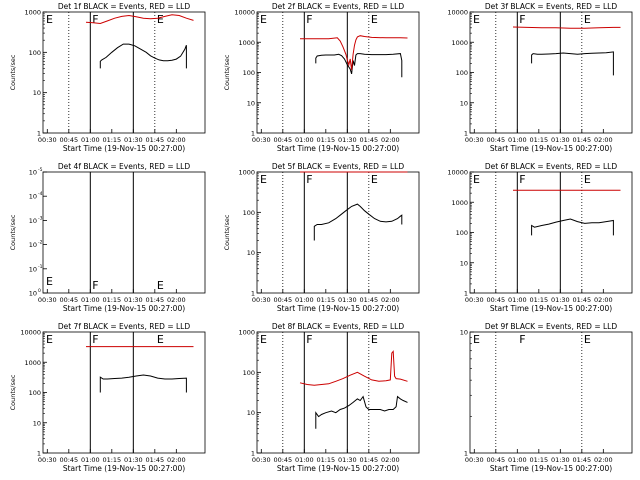  I want to click on y-tick-exponent: -5, so click(40, 170).